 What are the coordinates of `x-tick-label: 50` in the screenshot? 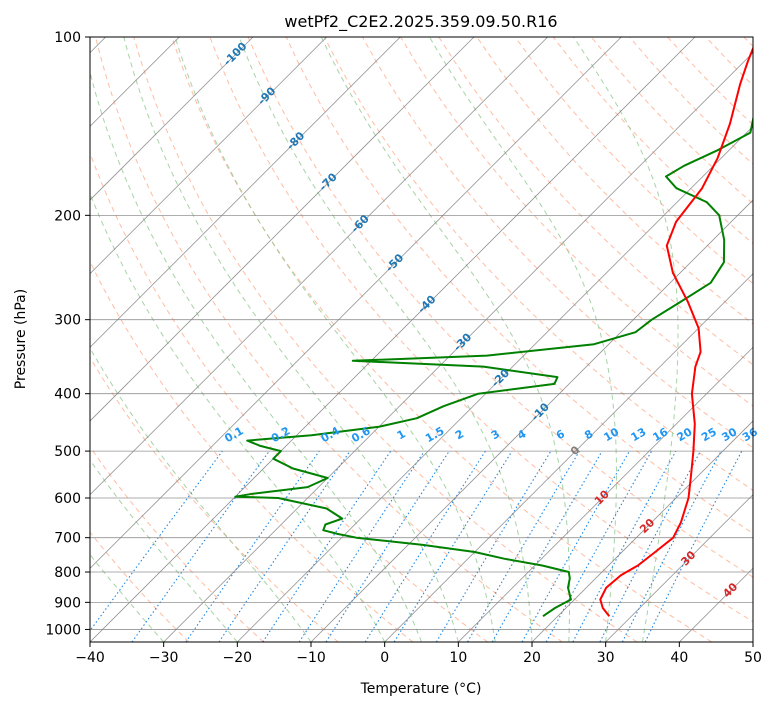 It's located at (753, 658).